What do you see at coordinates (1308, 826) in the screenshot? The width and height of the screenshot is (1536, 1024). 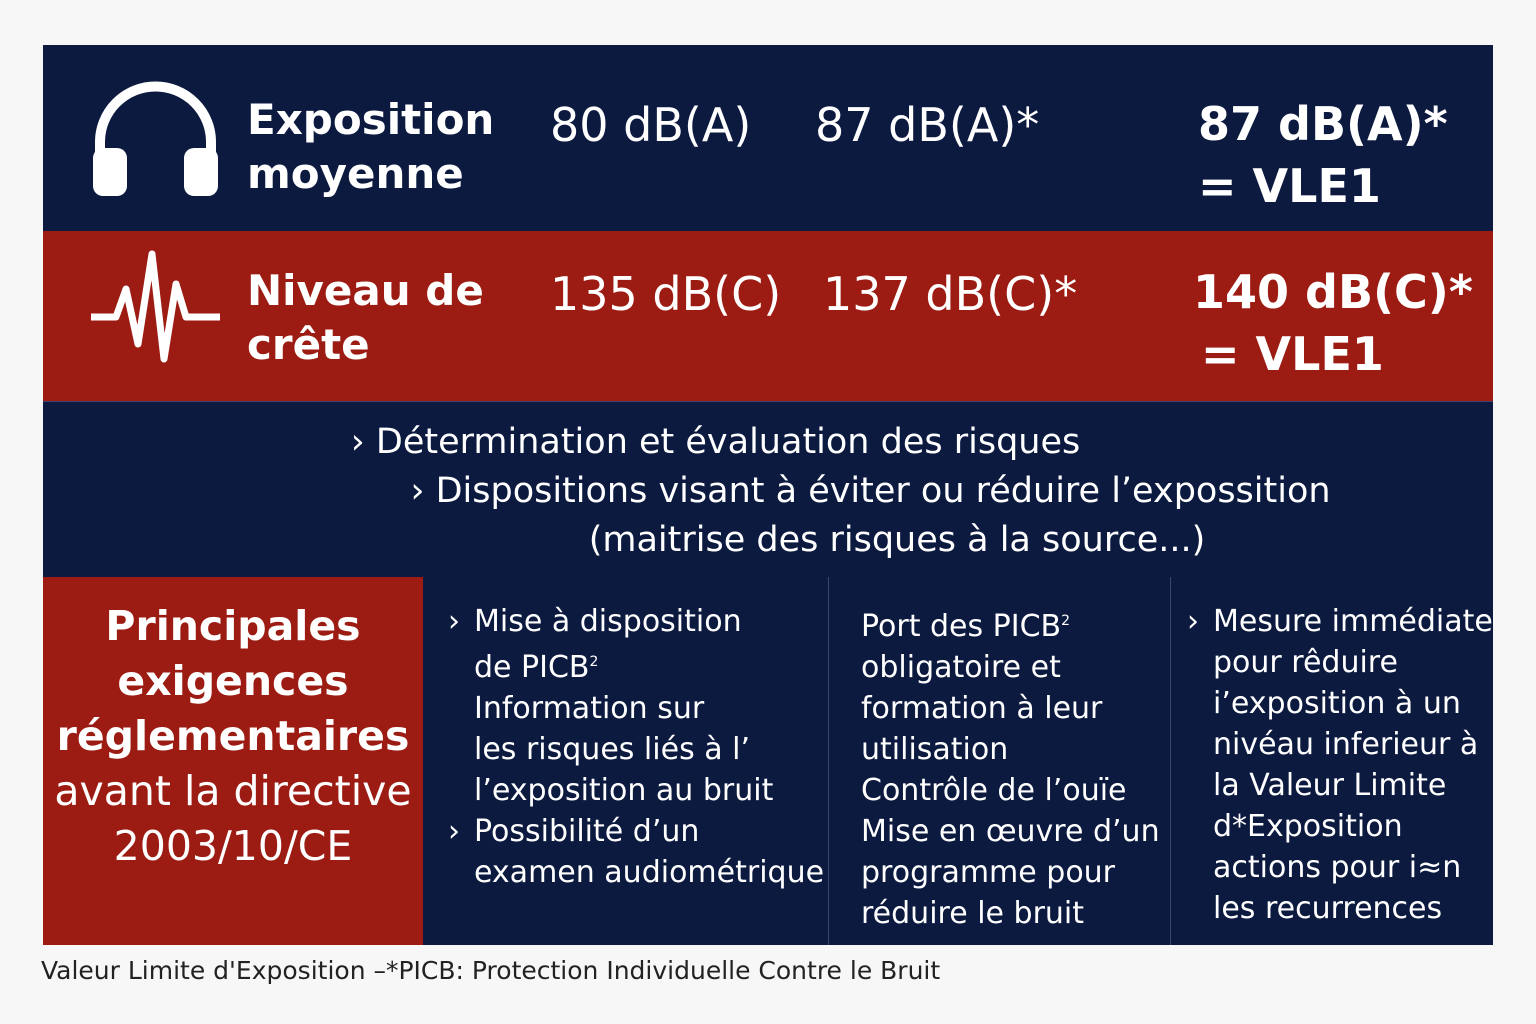 I see `col3-line: d*Exposition` at bounding box center [1308, 826].